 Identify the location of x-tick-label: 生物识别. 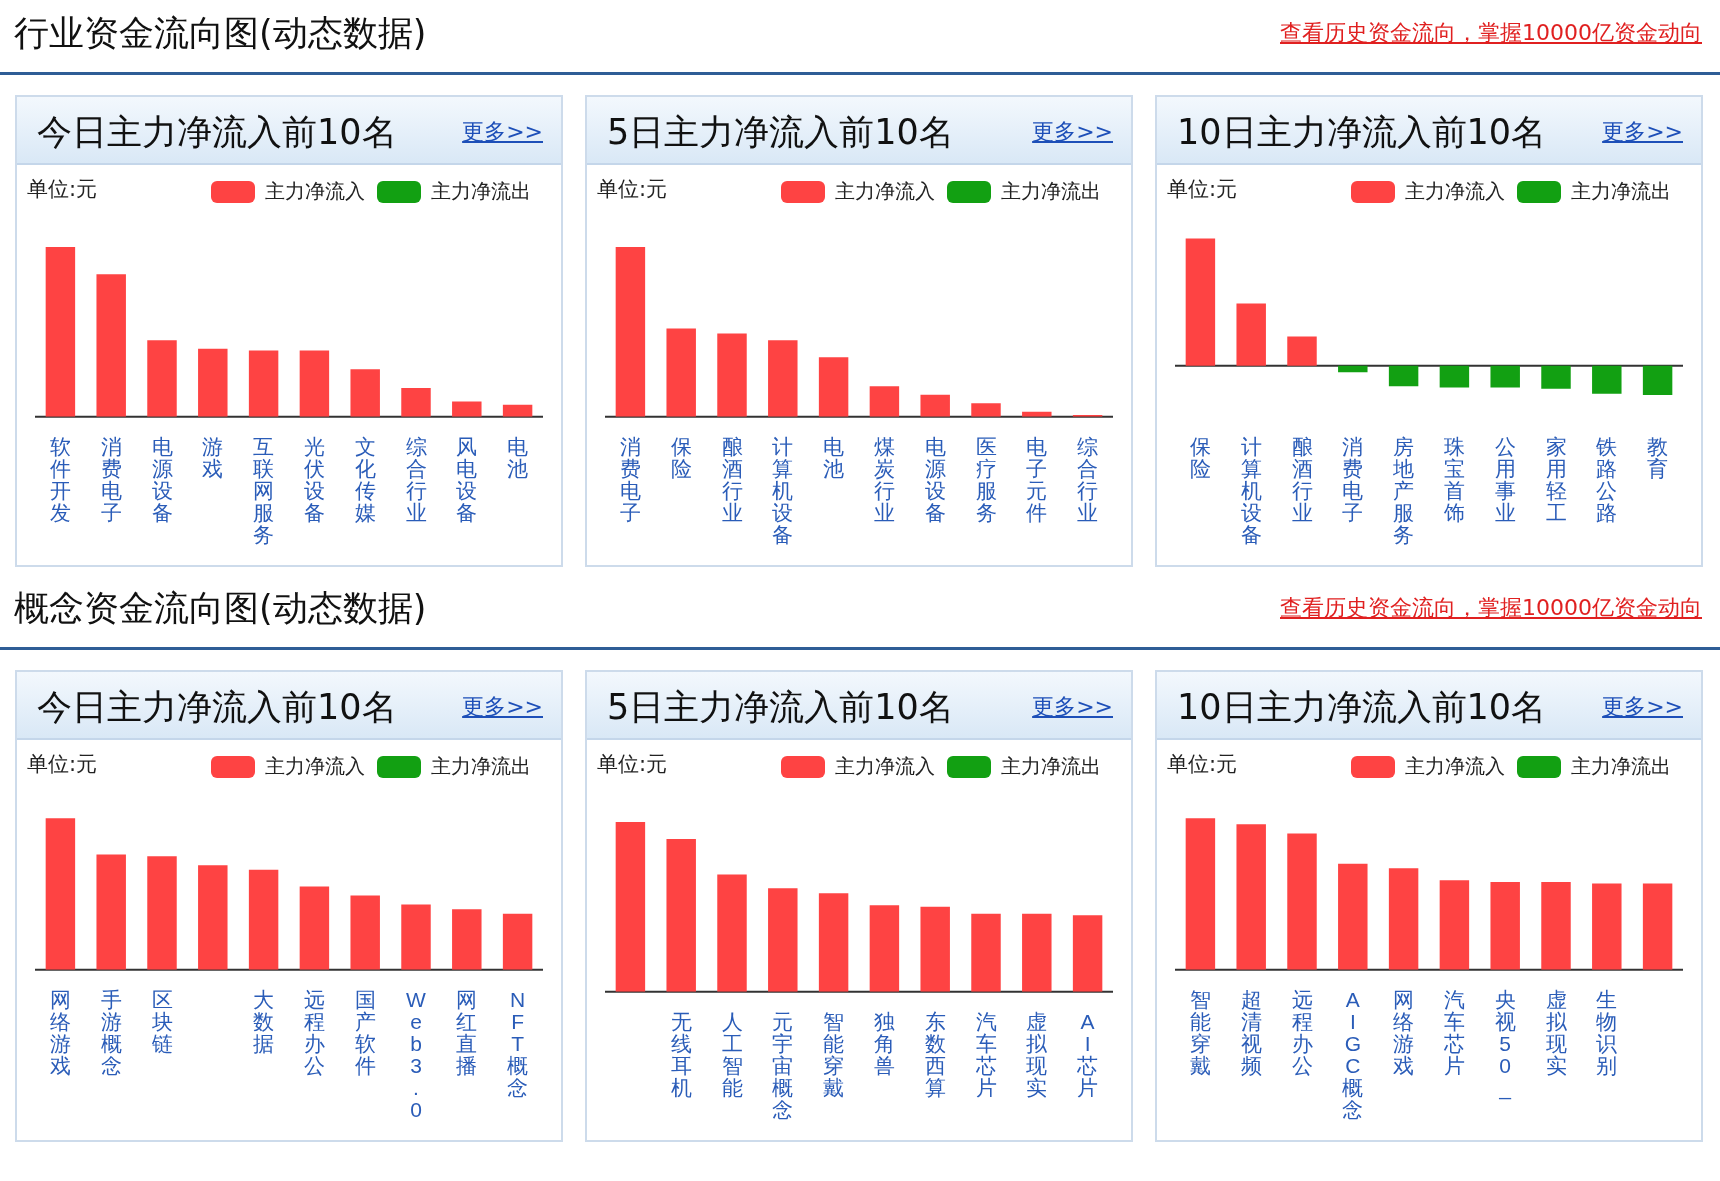
(1607, 1032).